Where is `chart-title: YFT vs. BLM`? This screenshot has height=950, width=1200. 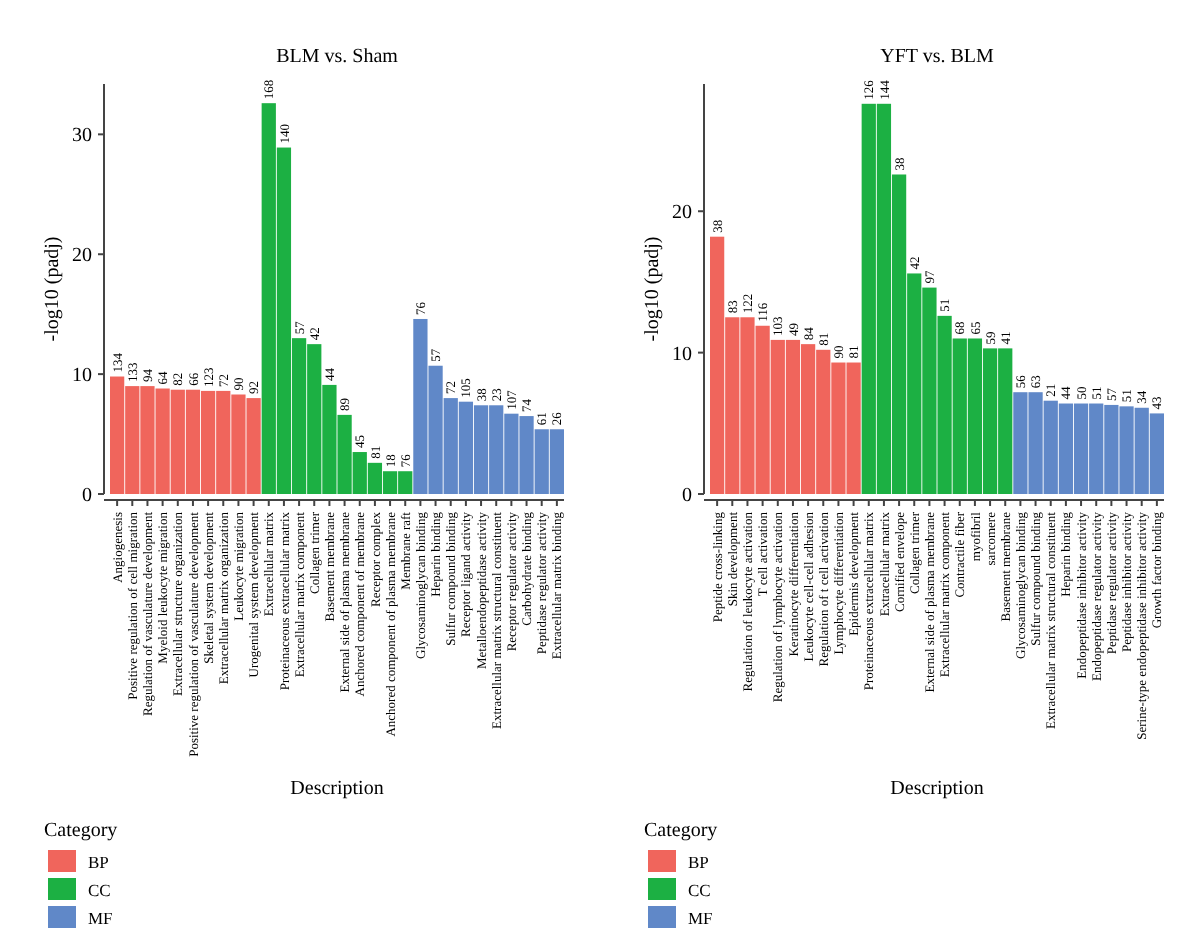
chart-title: YFT vs. BLM is located at coordinates (937, 57).